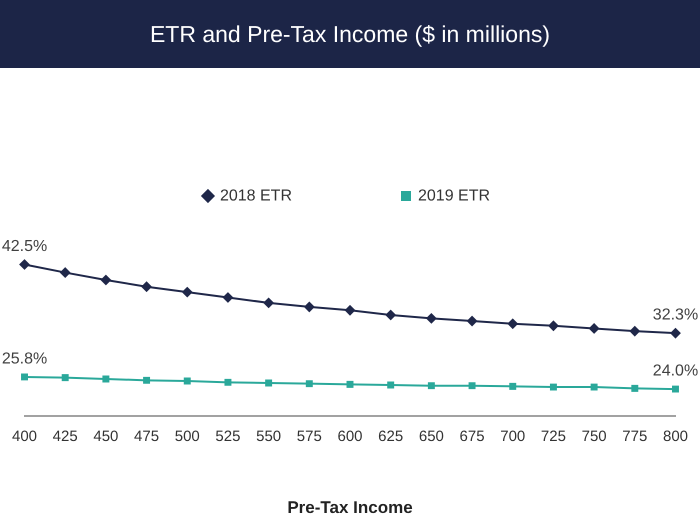 The image size is (700, 527). I want to click on x-tick-label: 700, so click(513, 437).